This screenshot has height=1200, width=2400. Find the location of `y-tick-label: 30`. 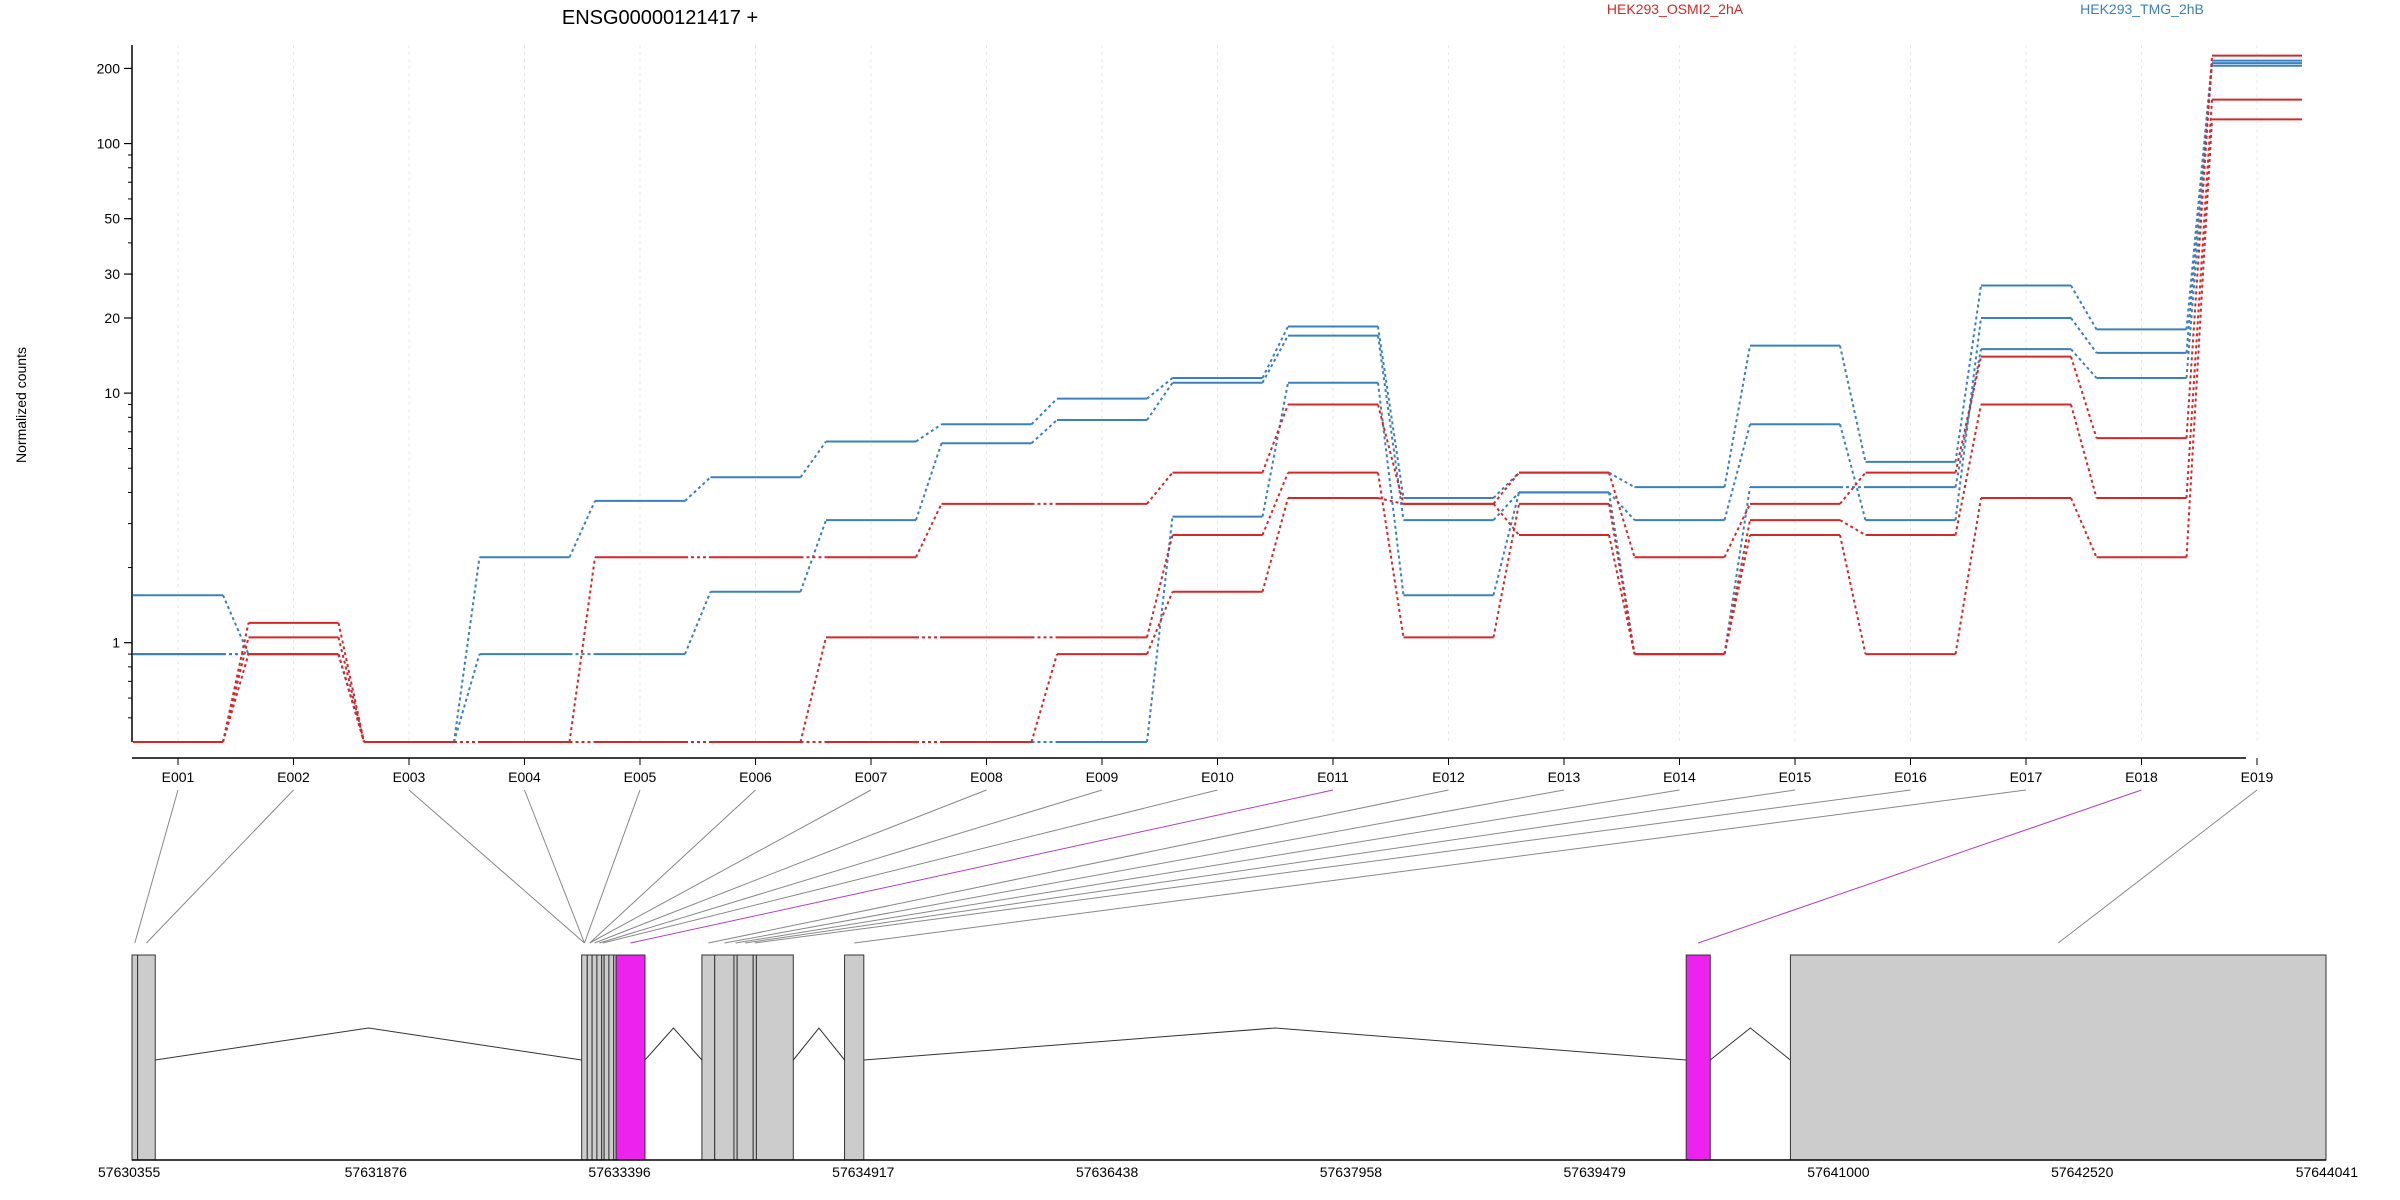

y-tick-label: 30 is located at coordinates (112, 274).